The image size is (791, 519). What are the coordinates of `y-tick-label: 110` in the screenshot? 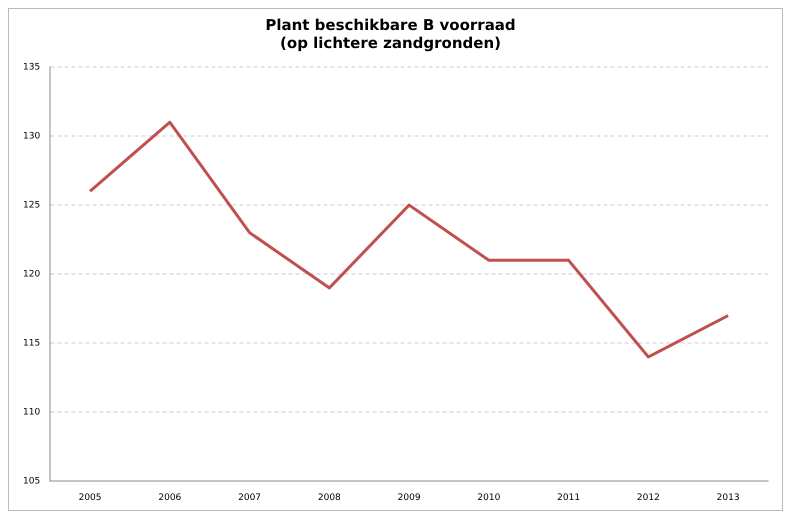 It's located at (31, 413).